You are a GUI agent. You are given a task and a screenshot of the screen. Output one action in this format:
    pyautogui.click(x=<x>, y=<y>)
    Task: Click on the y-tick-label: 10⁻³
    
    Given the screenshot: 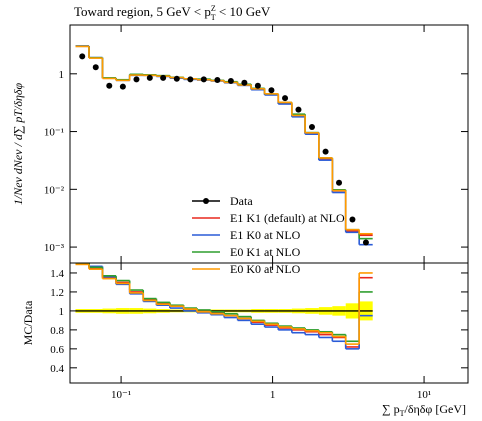 What is the action you would take?
    pyautogui.click(x=54, y=248)
    